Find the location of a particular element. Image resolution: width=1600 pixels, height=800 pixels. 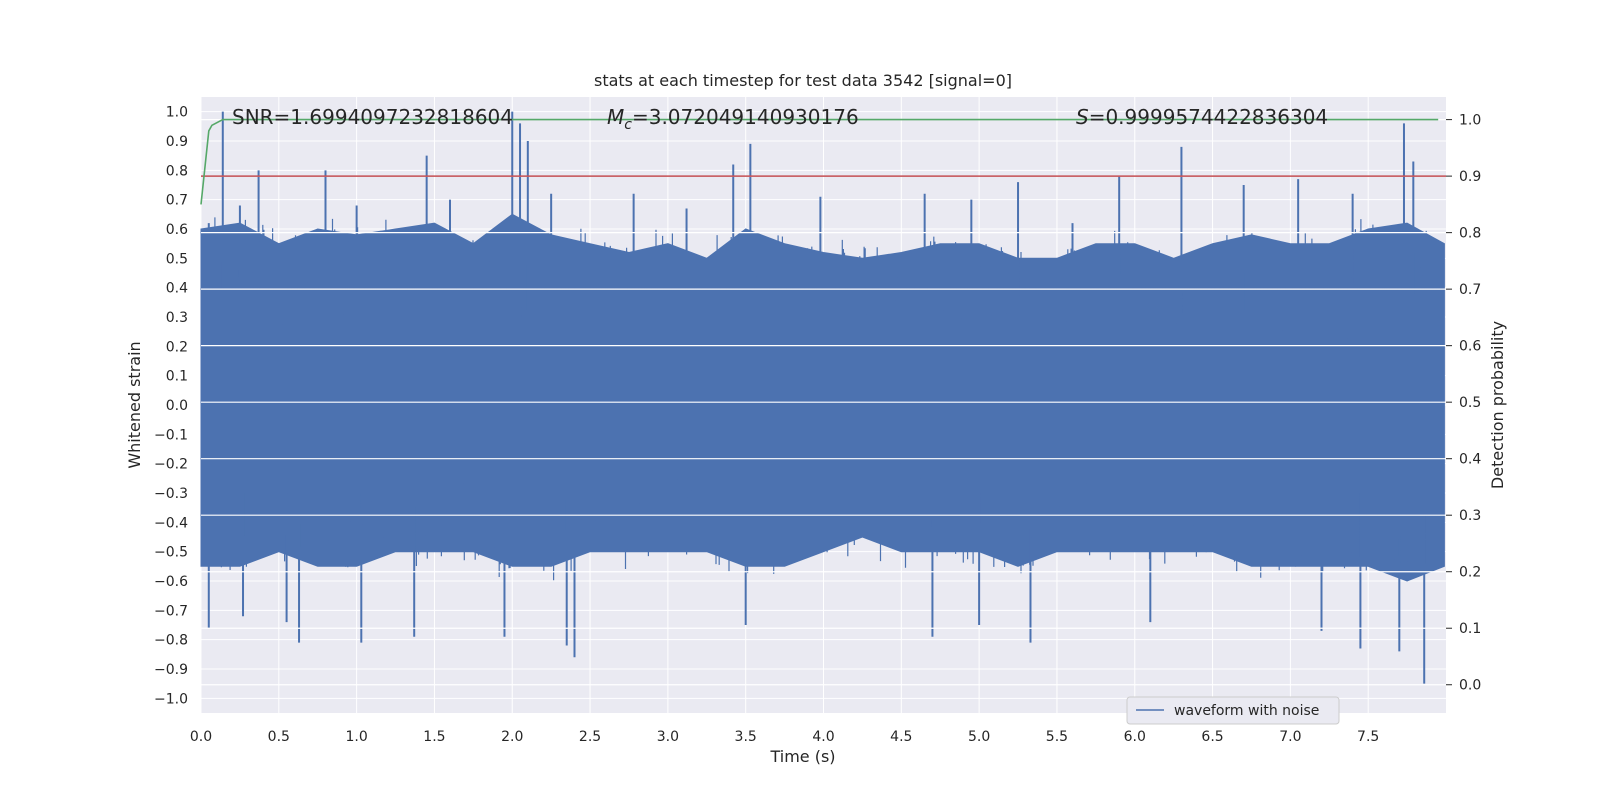

x-tick-label: 2.0 is located at coordinates (512, 737).